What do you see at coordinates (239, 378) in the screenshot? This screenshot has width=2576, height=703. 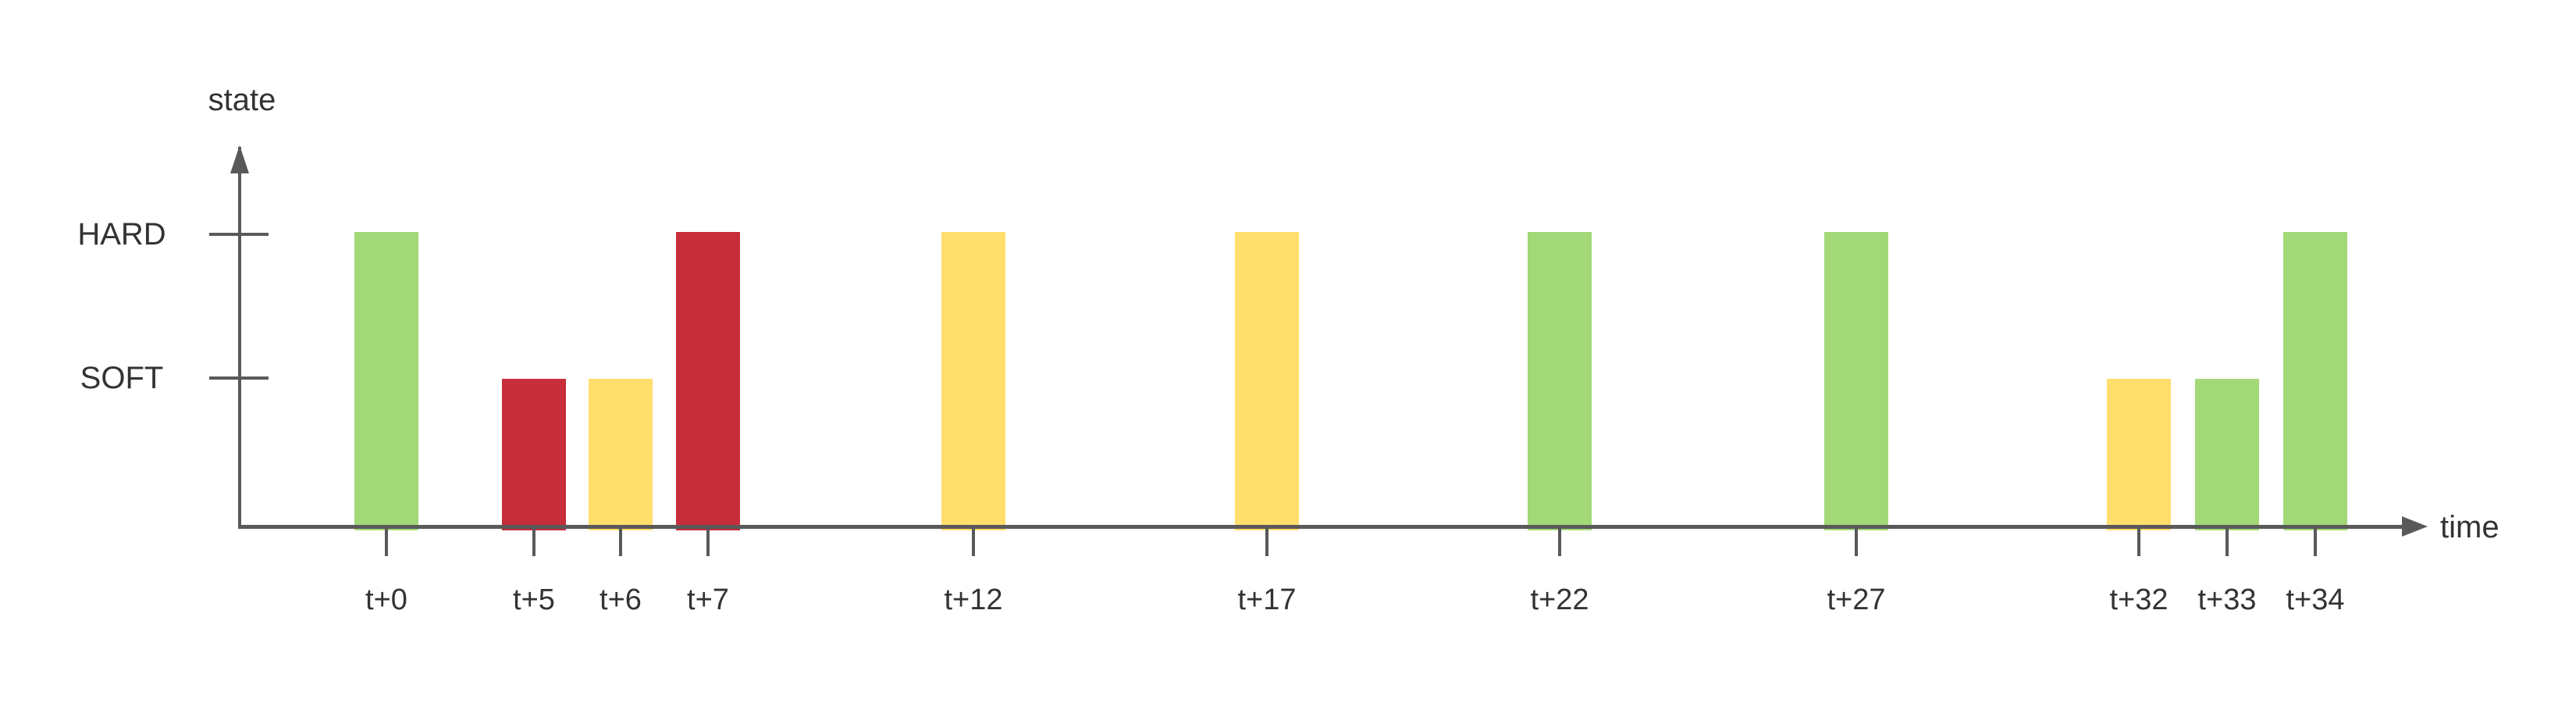 I see `soft-level-tick-mark` at bounding box center [239, 378].